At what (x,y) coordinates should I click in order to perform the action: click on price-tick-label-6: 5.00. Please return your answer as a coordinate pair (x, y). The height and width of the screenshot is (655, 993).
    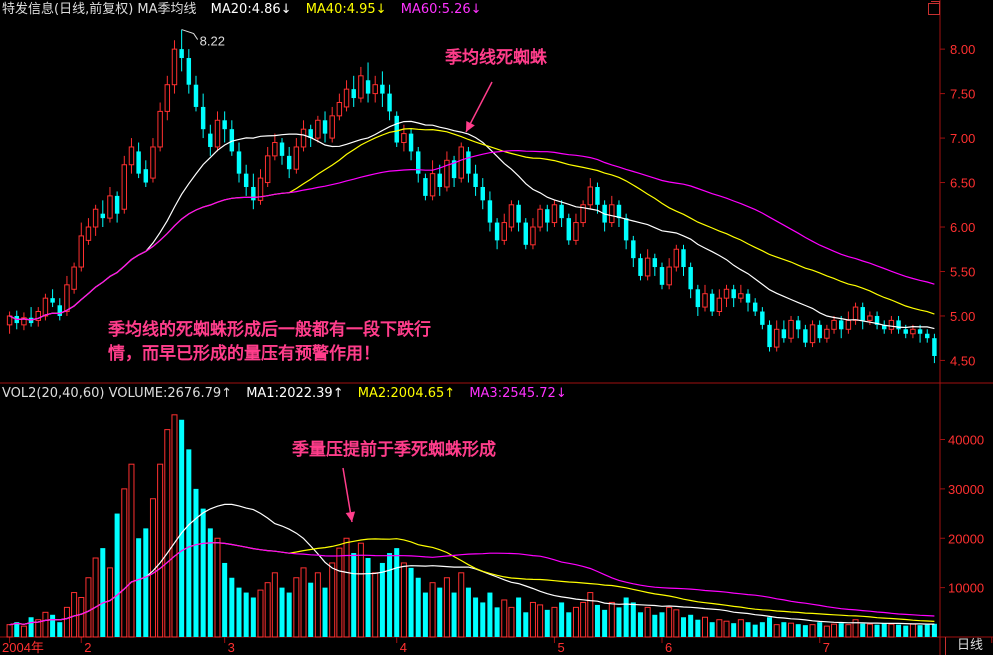
    Looking at the image, I should click on (962, 316).